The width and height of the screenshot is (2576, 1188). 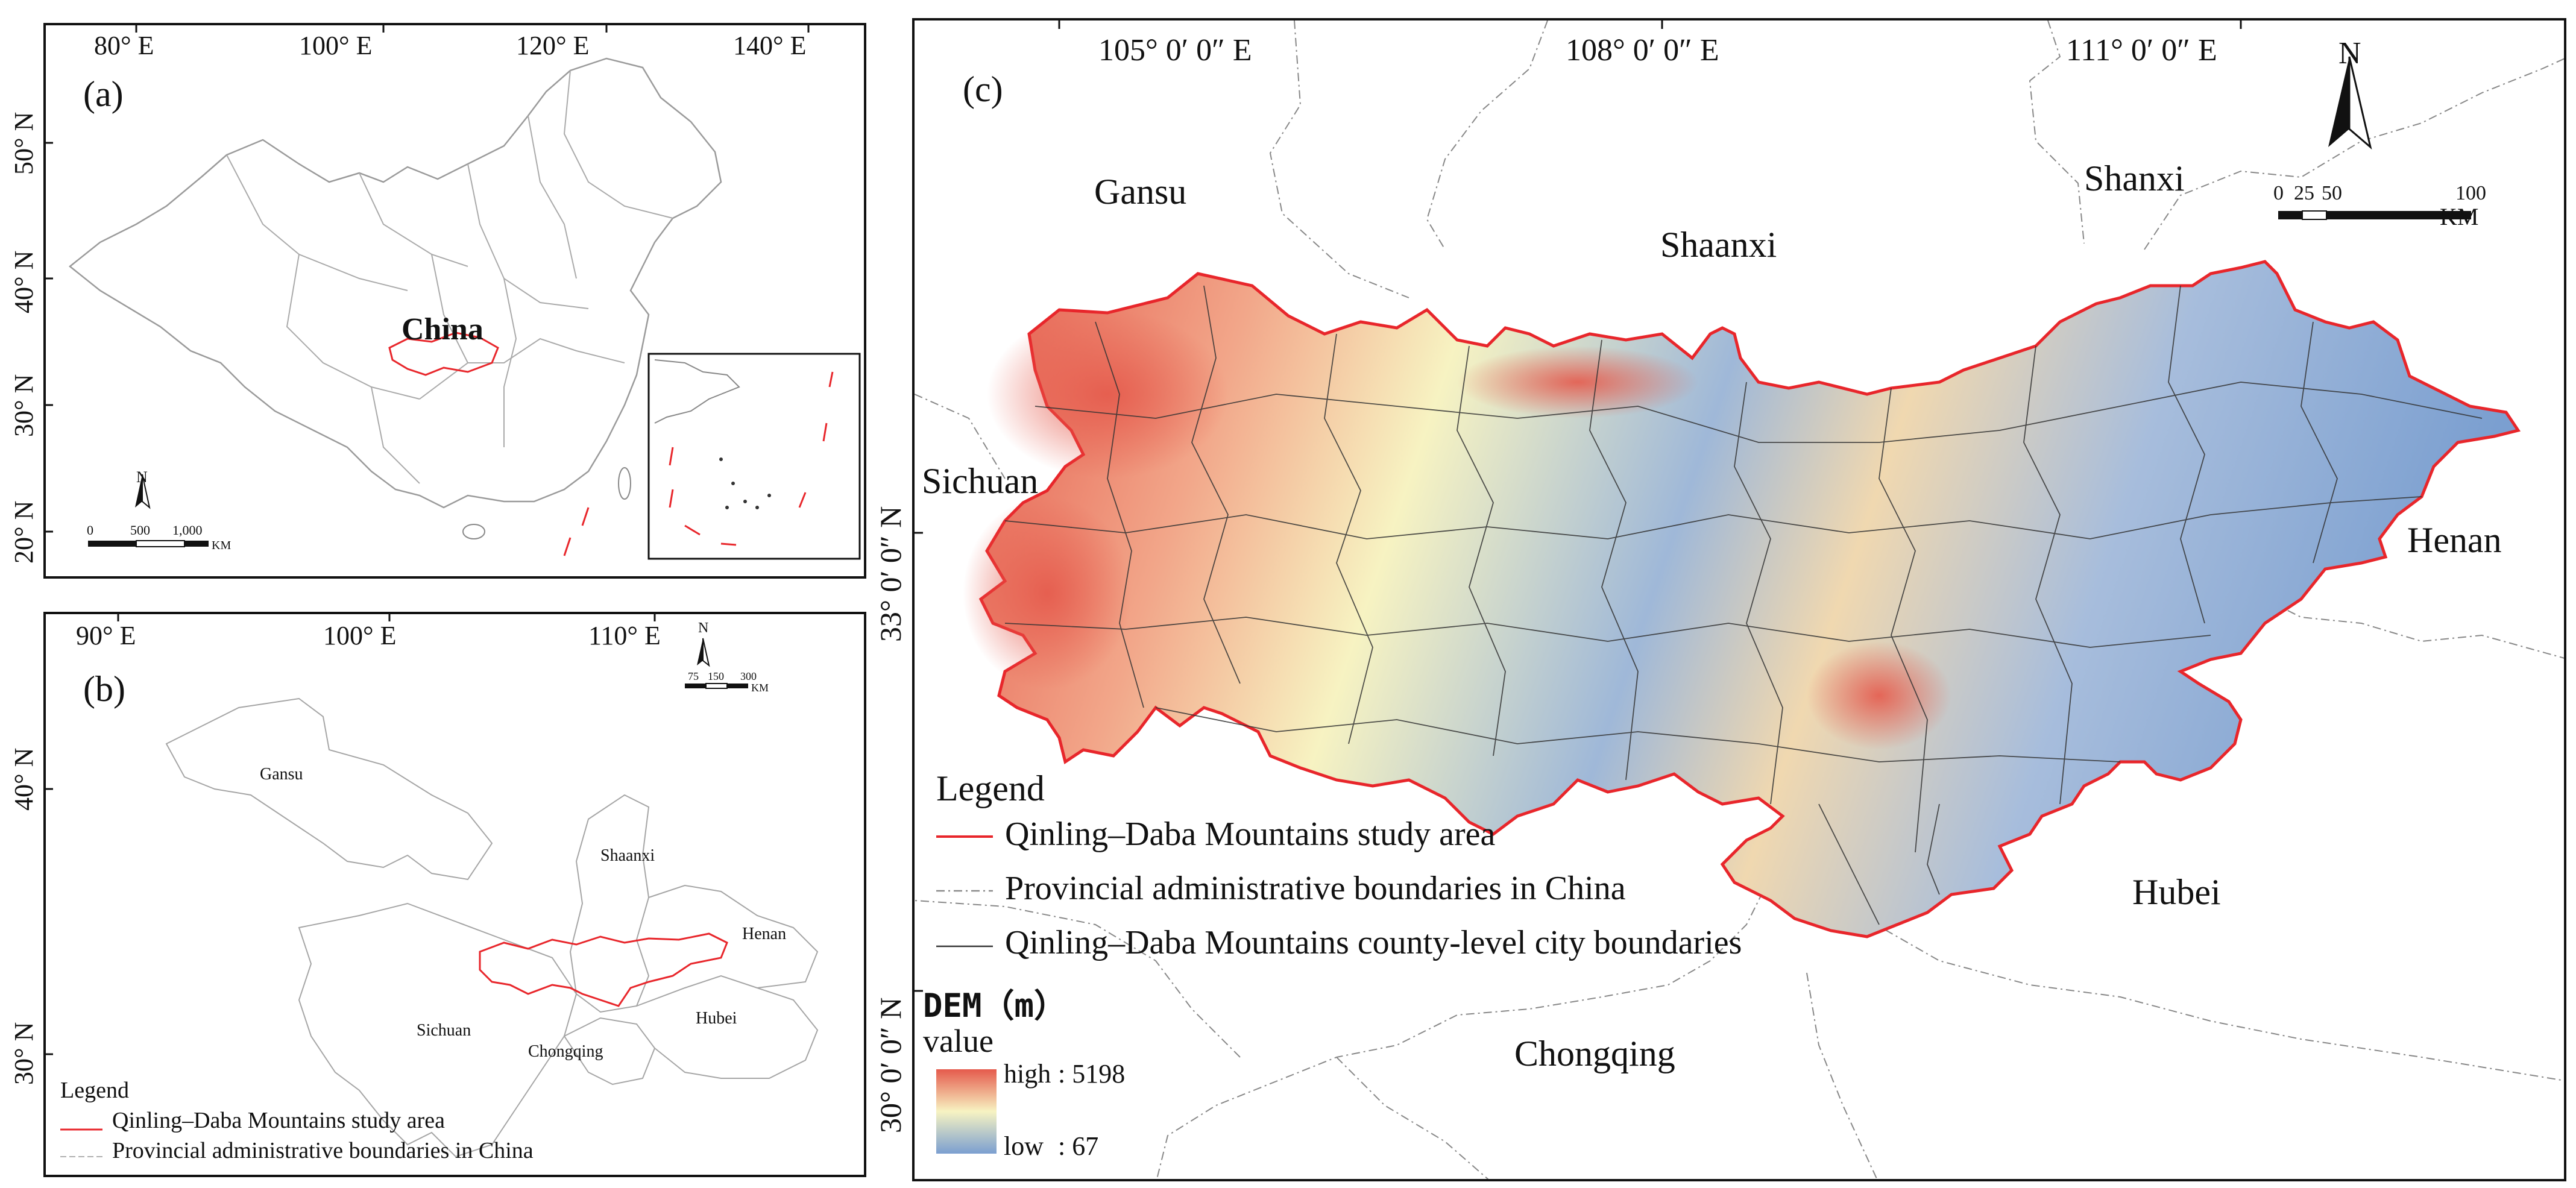 What do you see at coordinates (748, 676) in the screenshot?
I see `scale-label-300: 300` at bounding box center [748, 676].